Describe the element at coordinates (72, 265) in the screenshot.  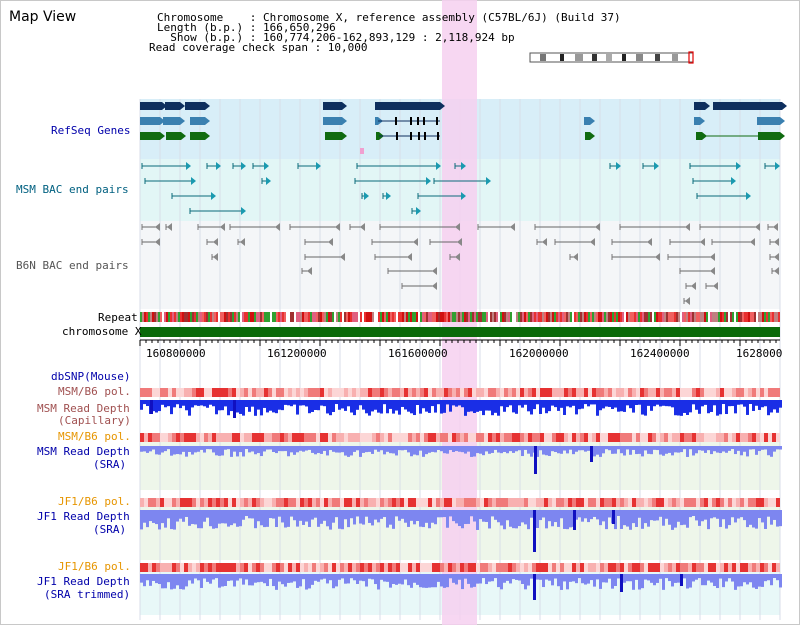
I see `track-label-b6n-bac: B6N BAC end pairs` at that location.